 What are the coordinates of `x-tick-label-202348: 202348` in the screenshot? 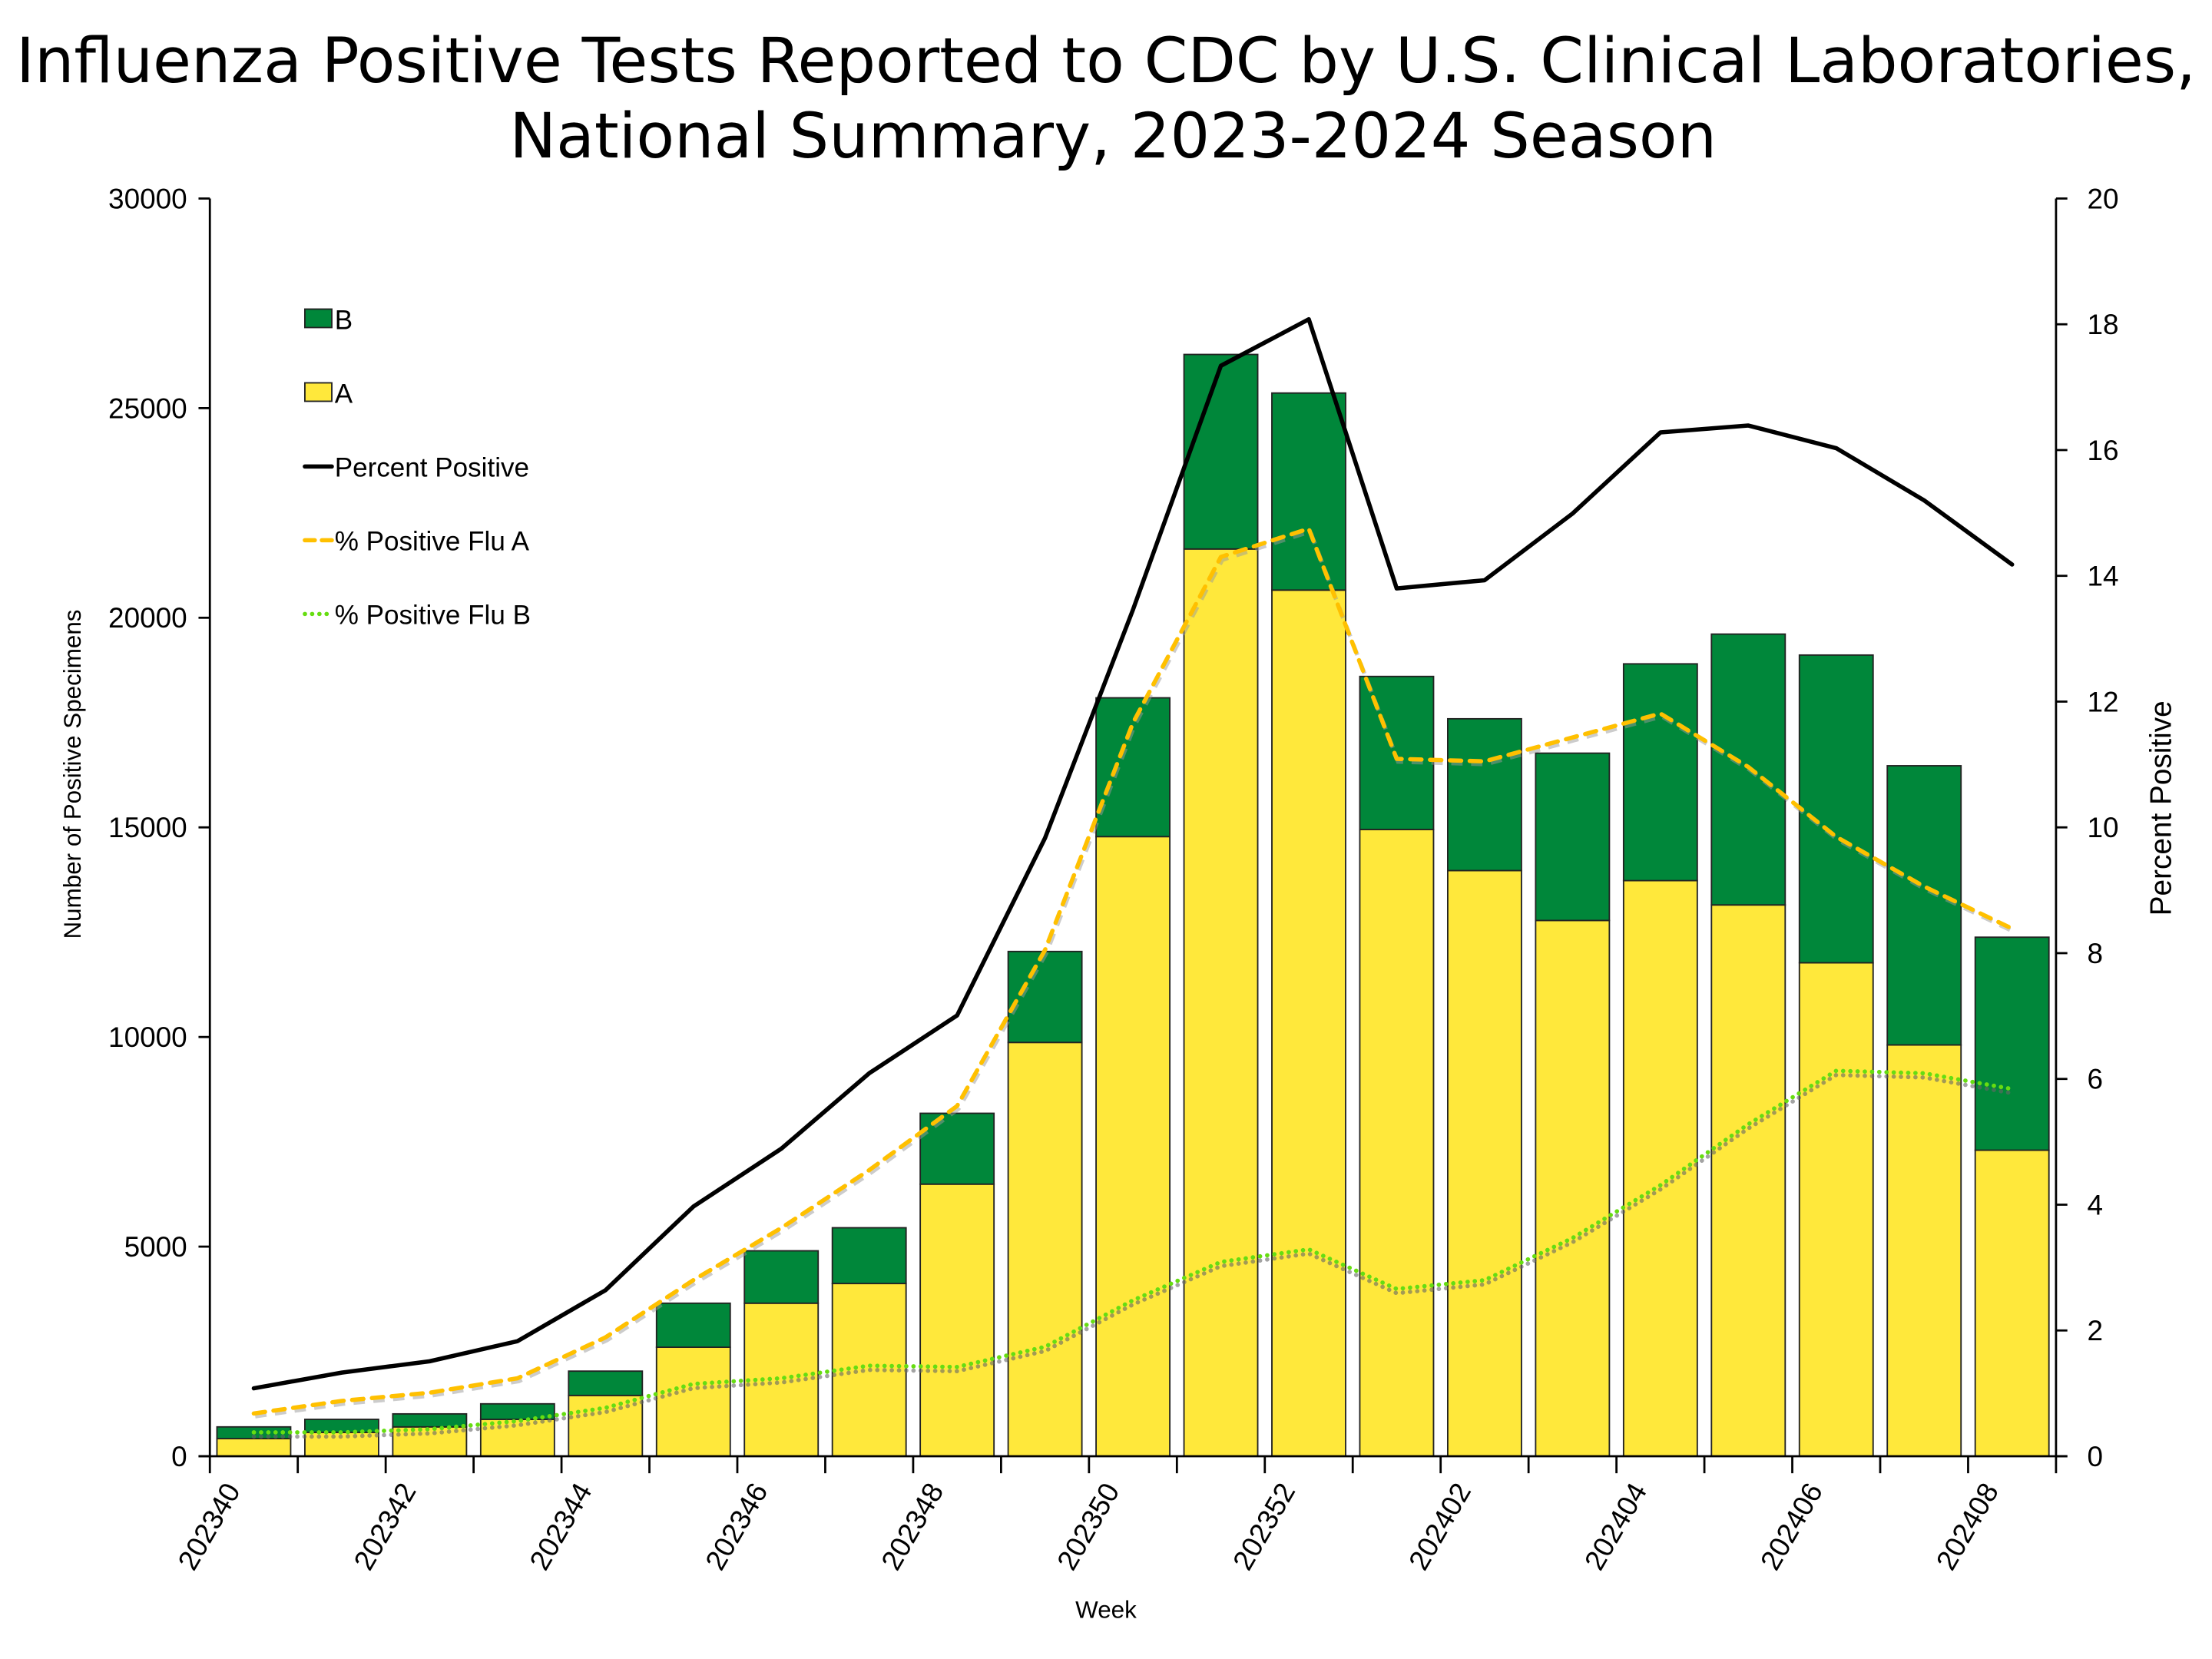 It's located at (912, 1526).